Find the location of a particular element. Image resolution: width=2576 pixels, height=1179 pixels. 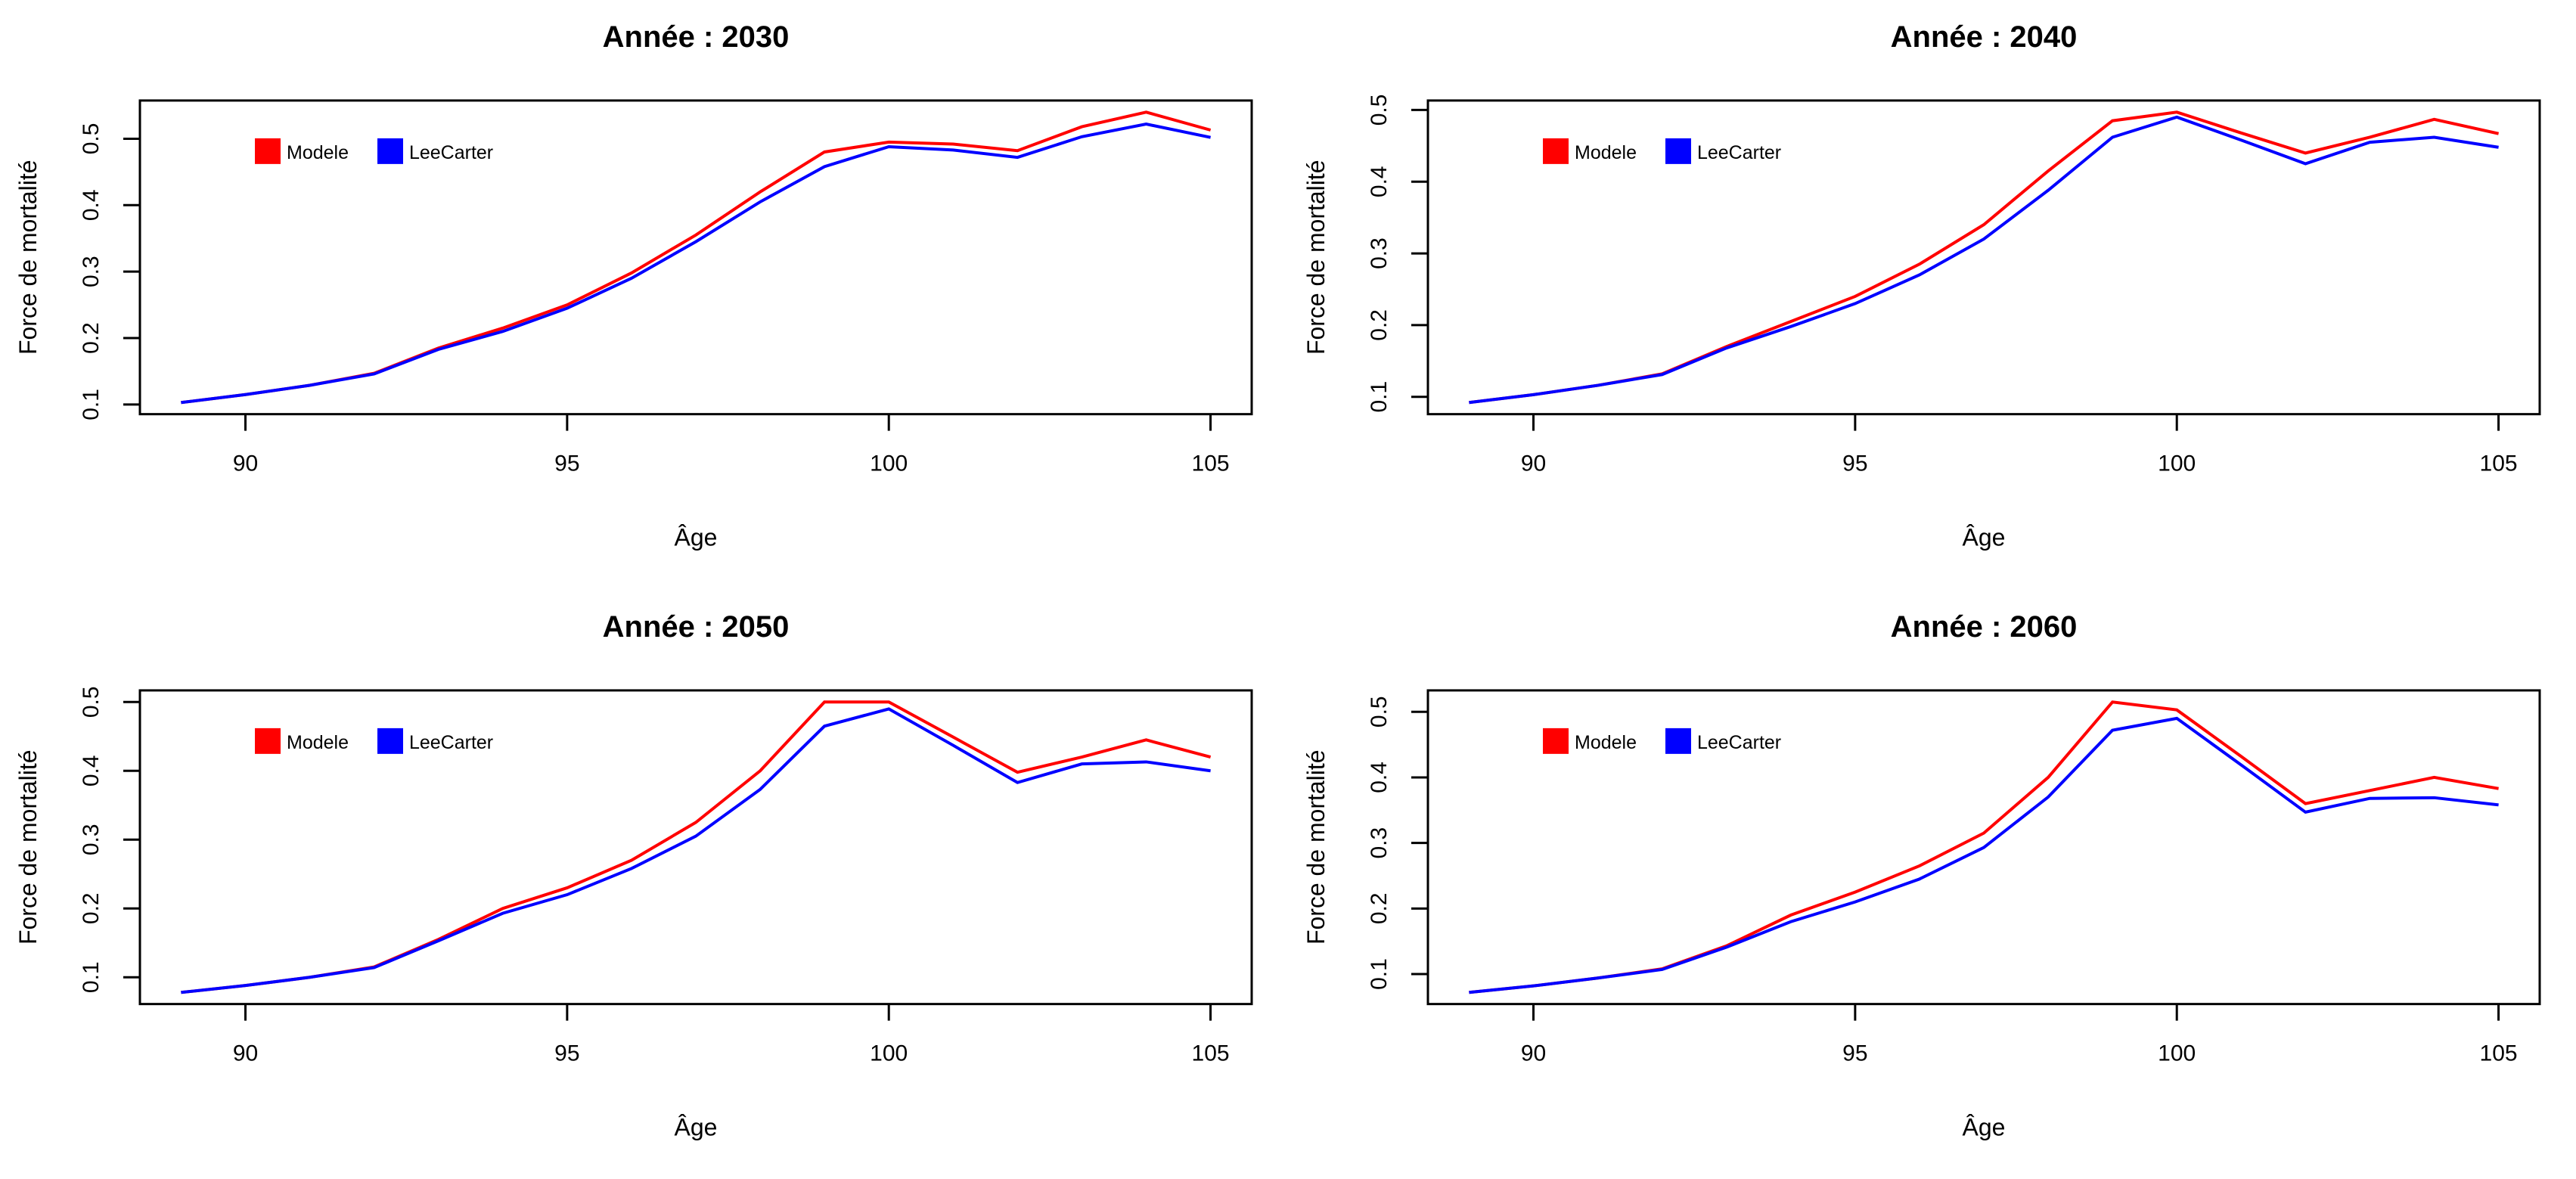

chart-title: Année : 2060 is located at coordinates (1984, 626).